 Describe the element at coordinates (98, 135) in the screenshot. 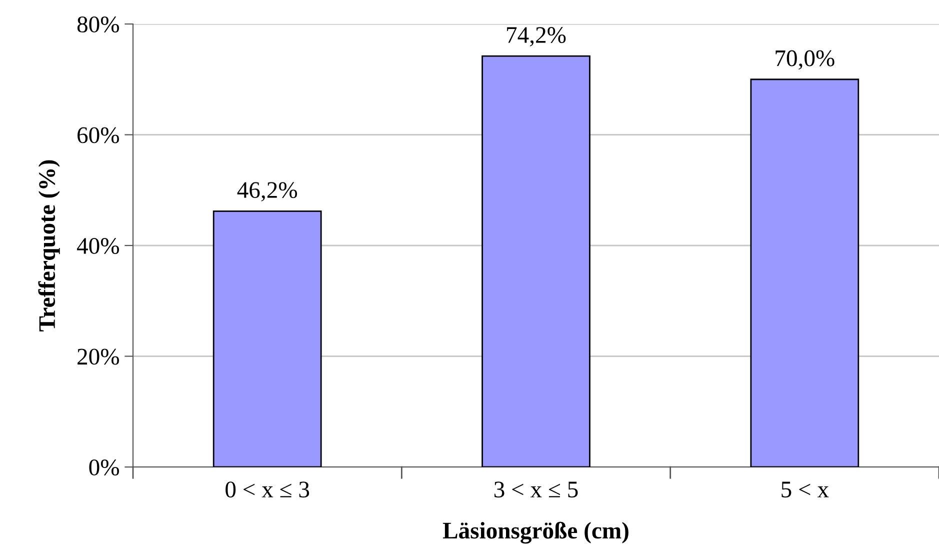

I see `y-tick-label: 60%` at that location.